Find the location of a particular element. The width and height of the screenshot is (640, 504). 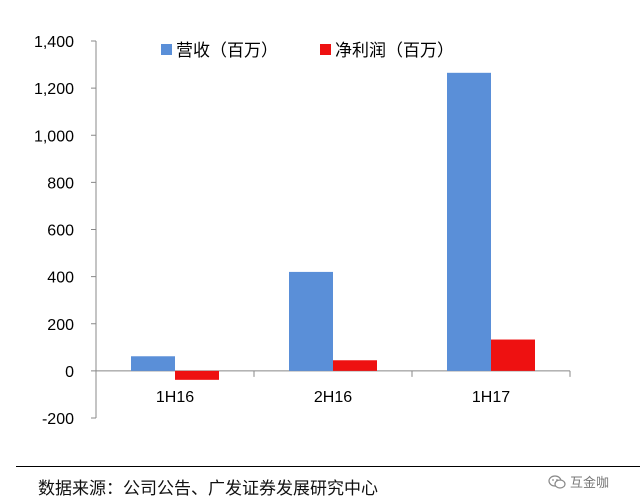

bar-net-profit-1h17 is located at coordinates (513, 355).